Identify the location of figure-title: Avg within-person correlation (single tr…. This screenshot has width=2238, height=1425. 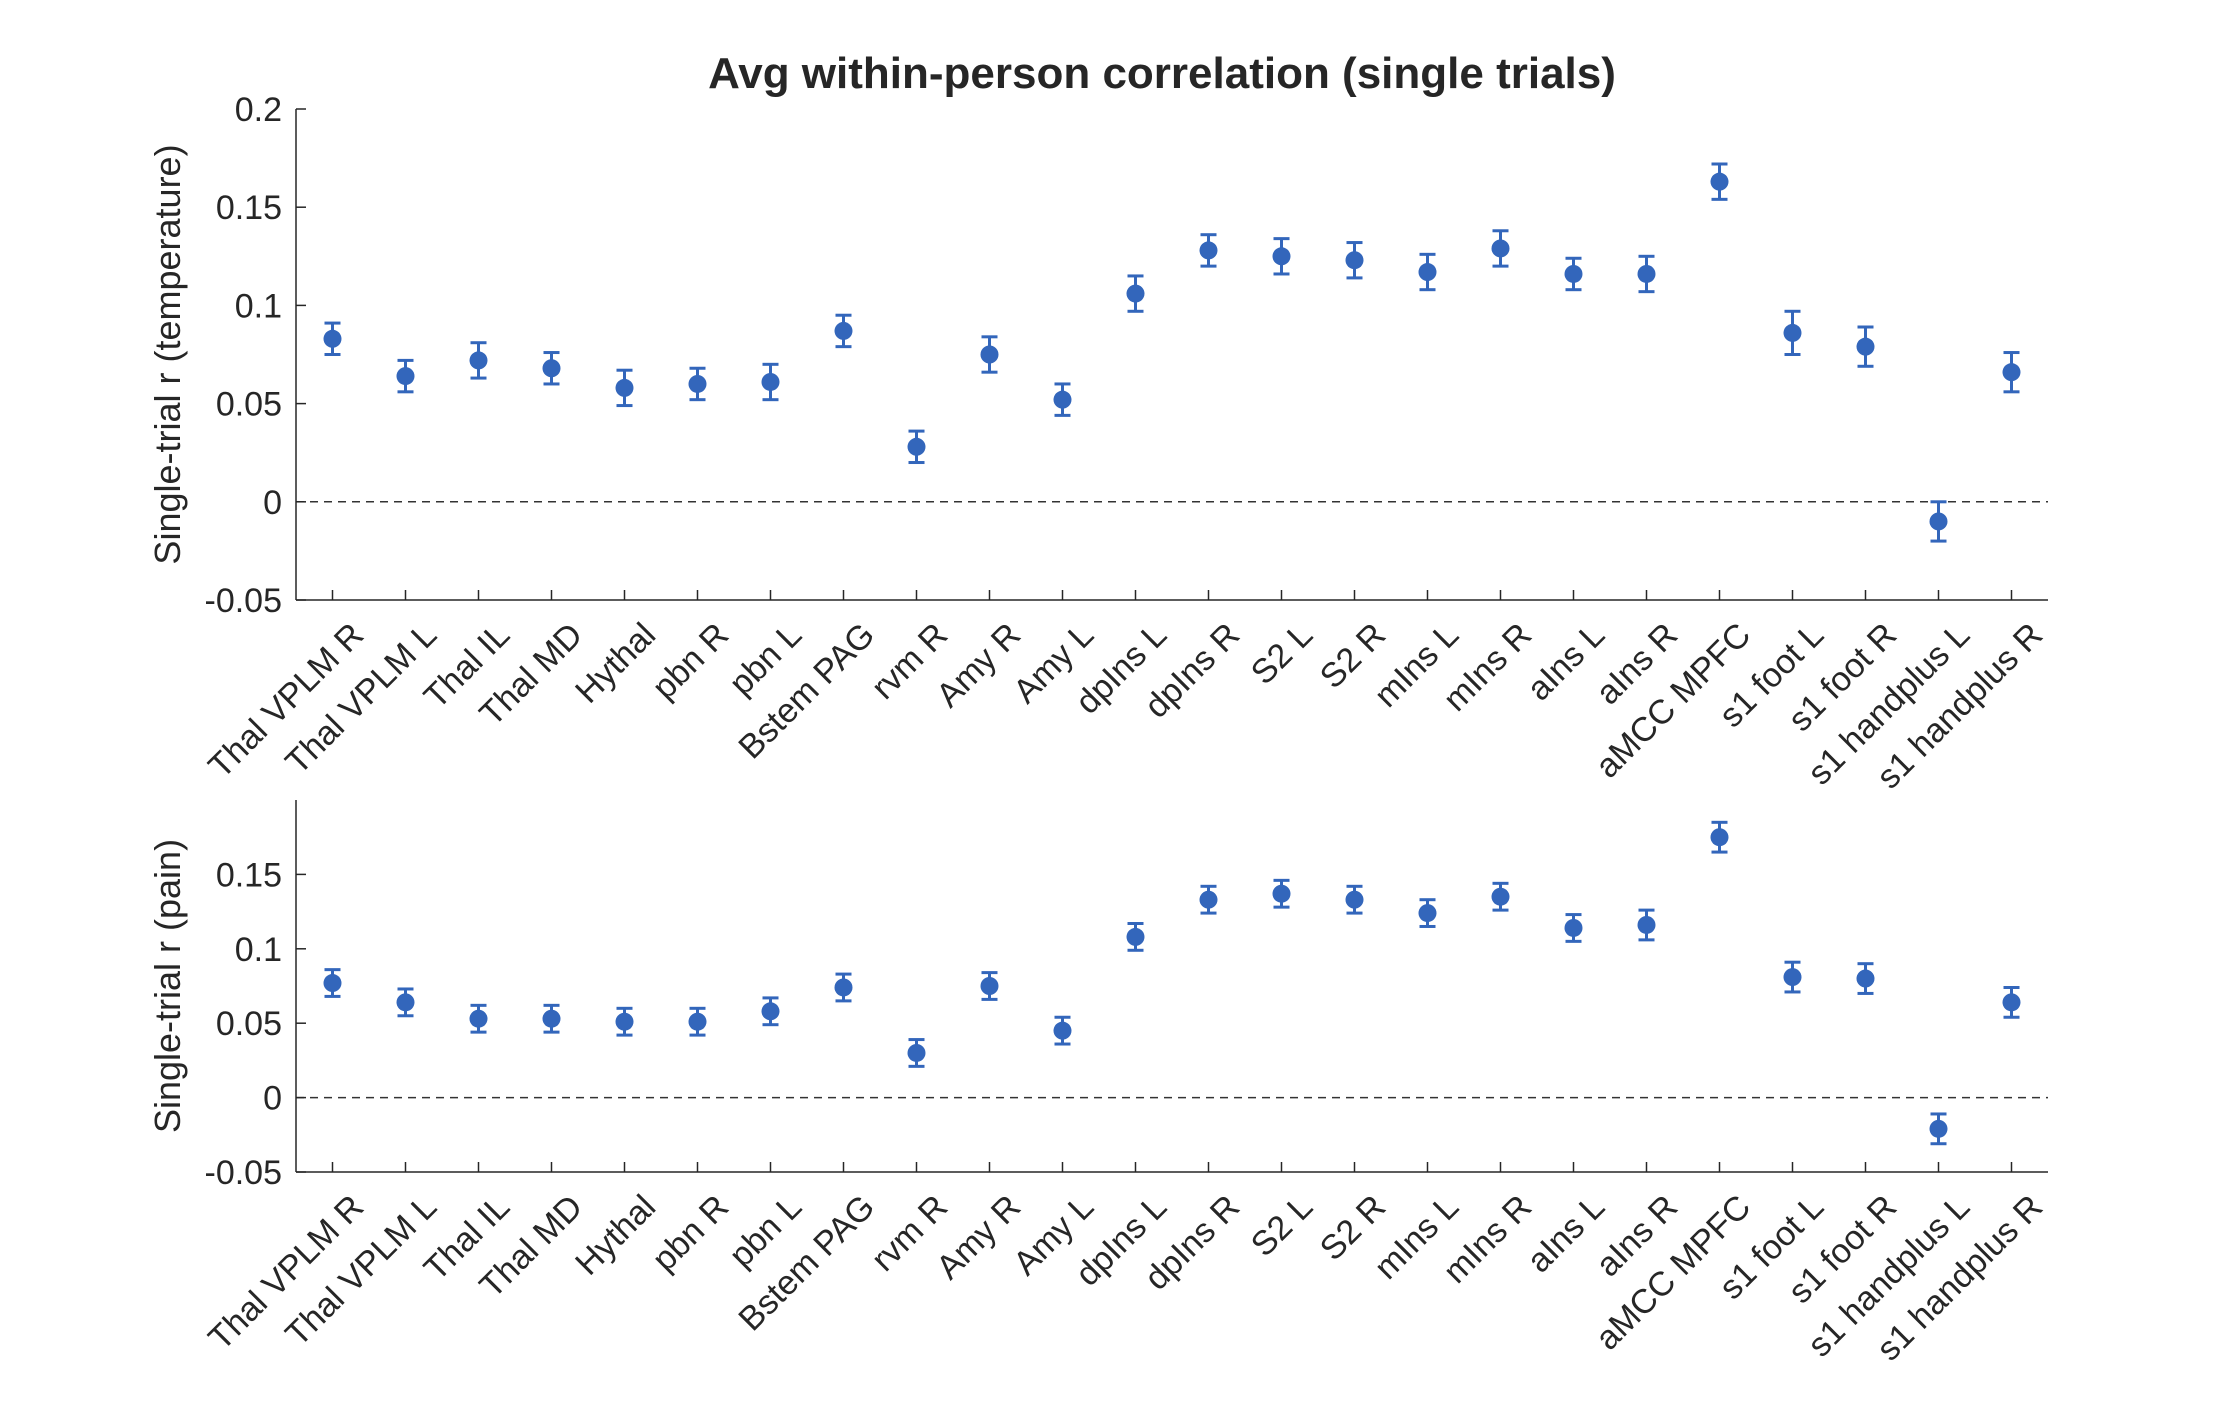
(1162, 73).